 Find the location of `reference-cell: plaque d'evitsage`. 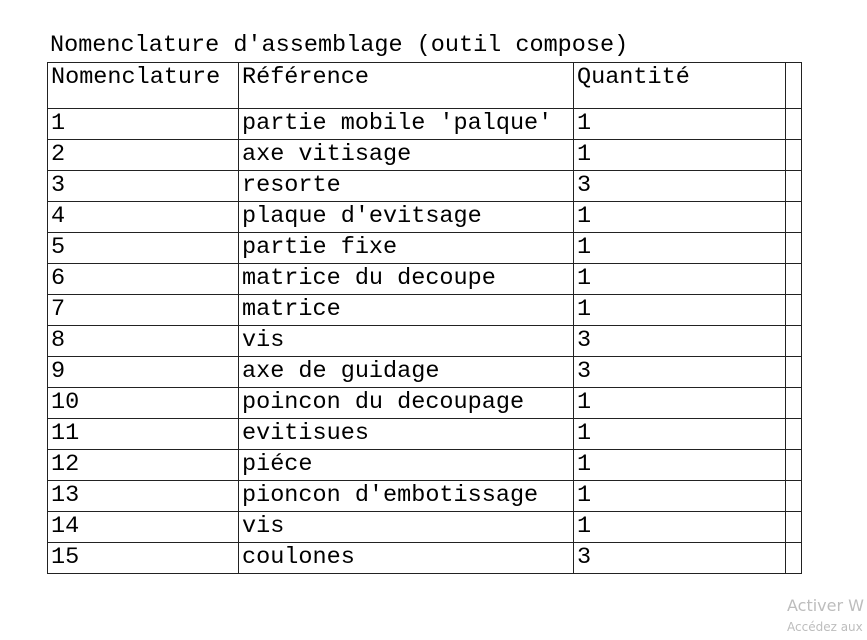

reference-cell: plaque d'evitsage is located at coordinates (406, 217).